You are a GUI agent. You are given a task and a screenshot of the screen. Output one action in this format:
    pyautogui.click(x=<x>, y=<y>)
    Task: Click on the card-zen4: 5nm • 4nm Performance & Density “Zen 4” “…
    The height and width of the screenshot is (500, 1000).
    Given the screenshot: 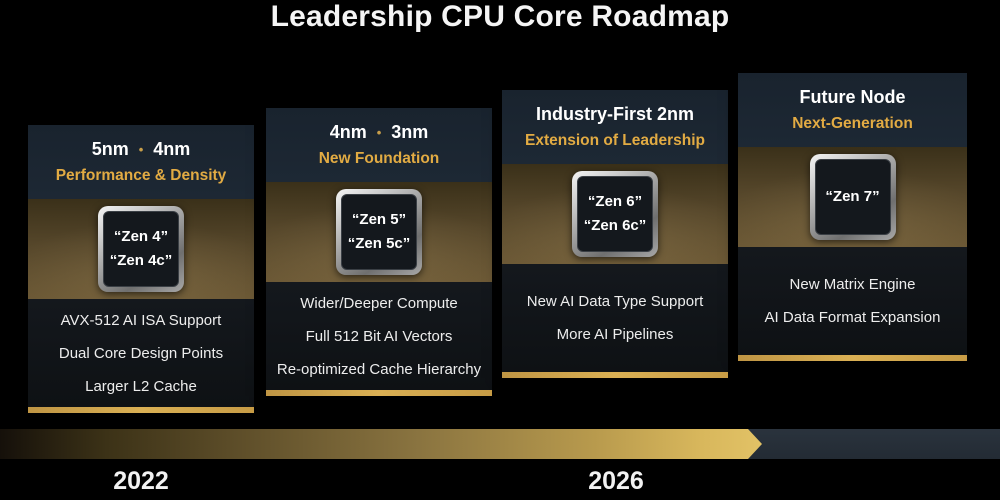 What is the action you would take?
    pyautogui.click(x=141, y=269)
    